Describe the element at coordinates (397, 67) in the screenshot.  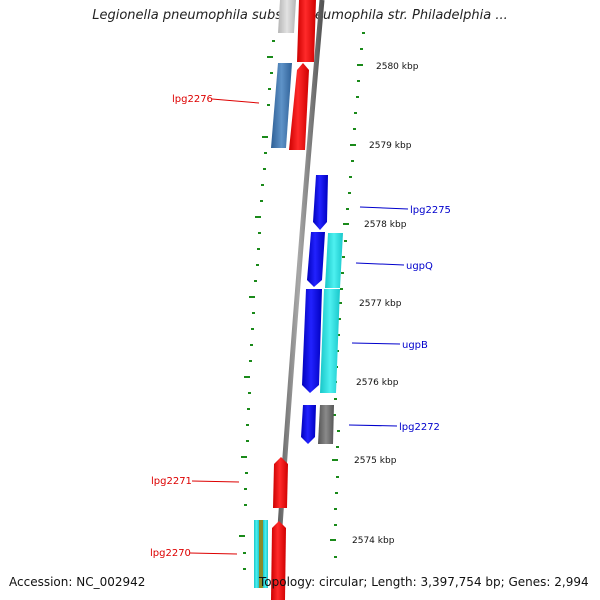
I see `tick-label-2580: 2580 kbp` at that location.